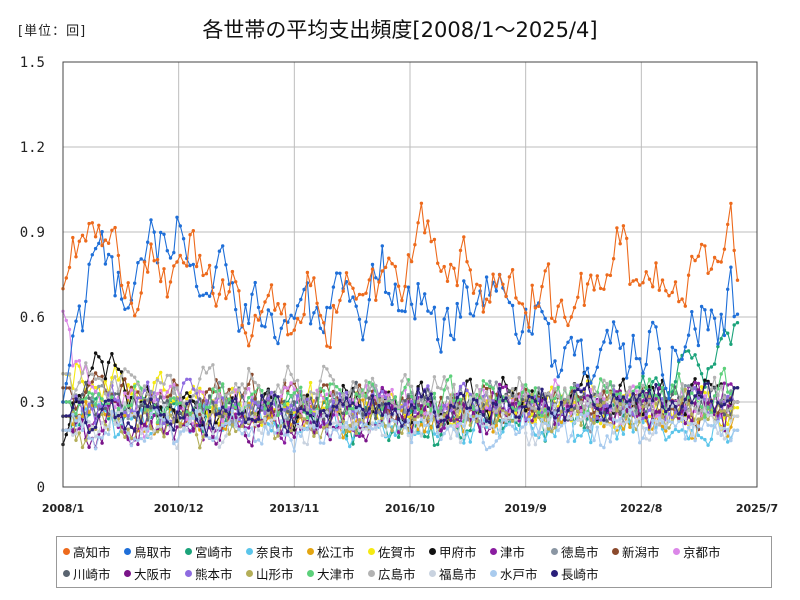 The image size is (800, 600). Describe the element at coordinates (581, 573) in the screenshot. I see `legend-item: 長崎市` at that location.